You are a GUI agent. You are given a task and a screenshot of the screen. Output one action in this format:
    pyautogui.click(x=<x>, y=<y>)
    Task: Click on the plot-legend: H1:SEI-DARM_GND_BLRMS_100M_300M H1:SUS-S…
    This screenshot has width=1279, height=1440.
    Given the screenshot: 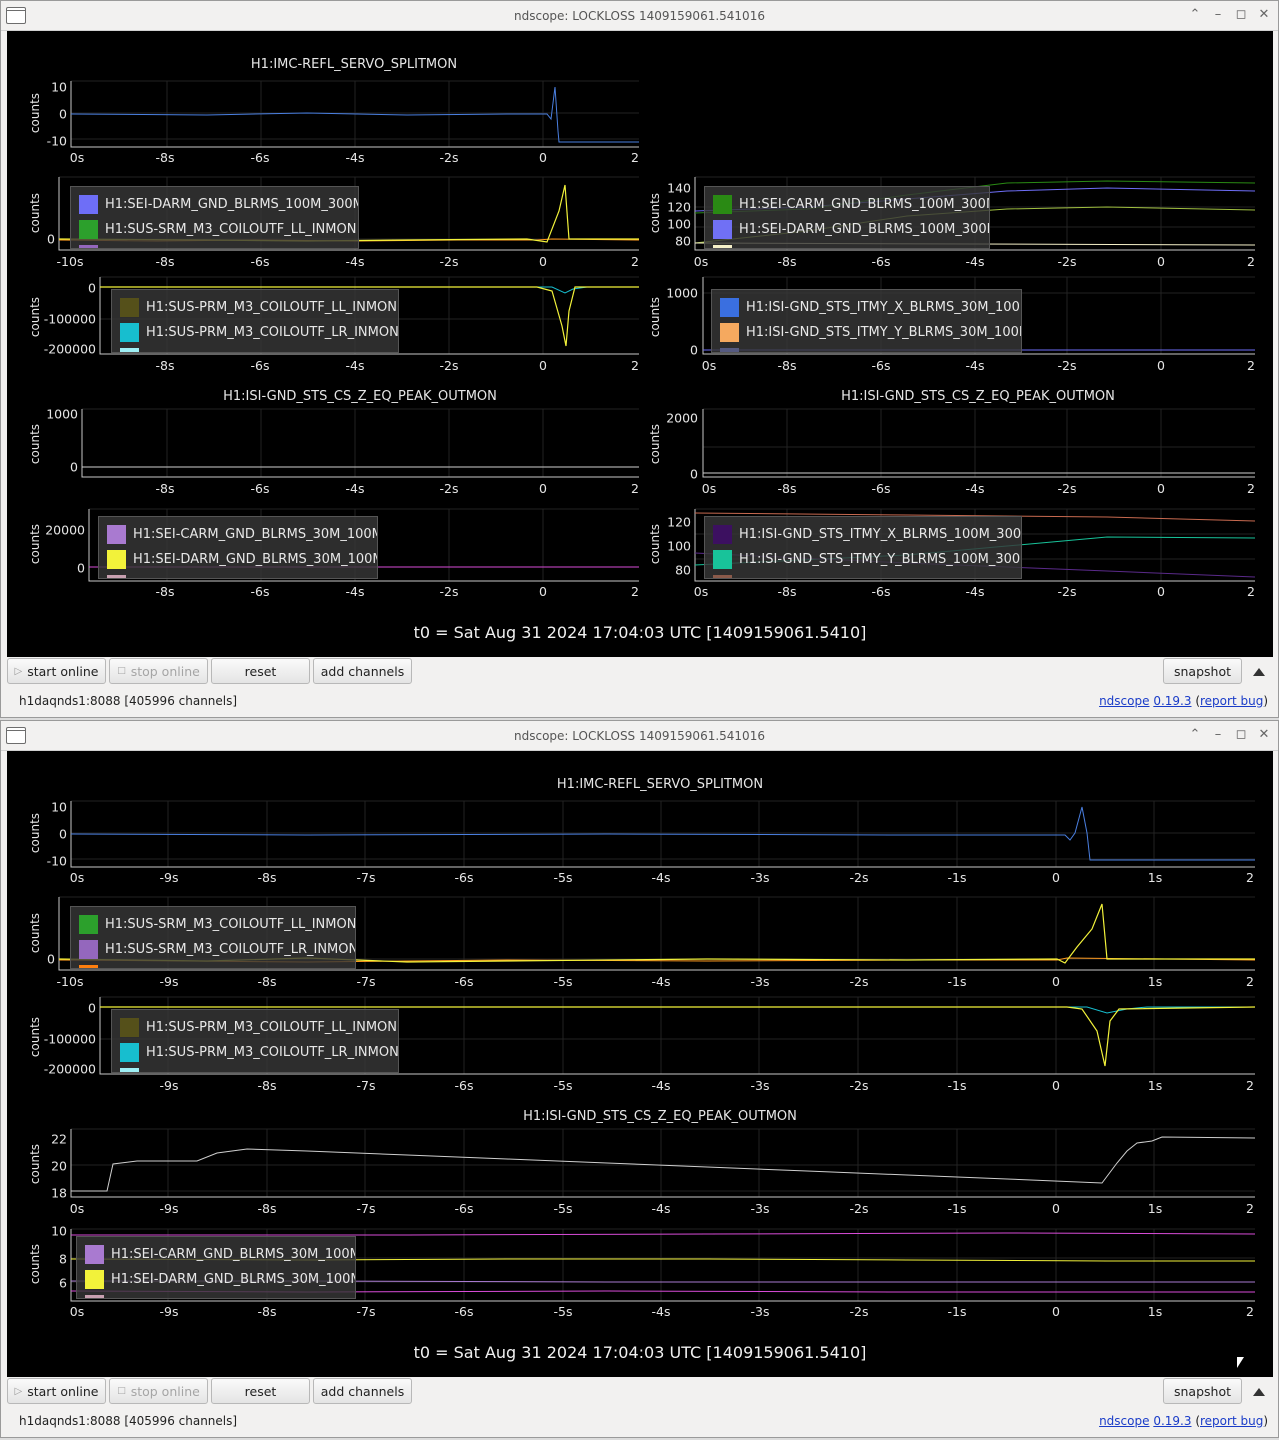 What is the action you would take?
    pyautogui.click(x=214, y=217)
    